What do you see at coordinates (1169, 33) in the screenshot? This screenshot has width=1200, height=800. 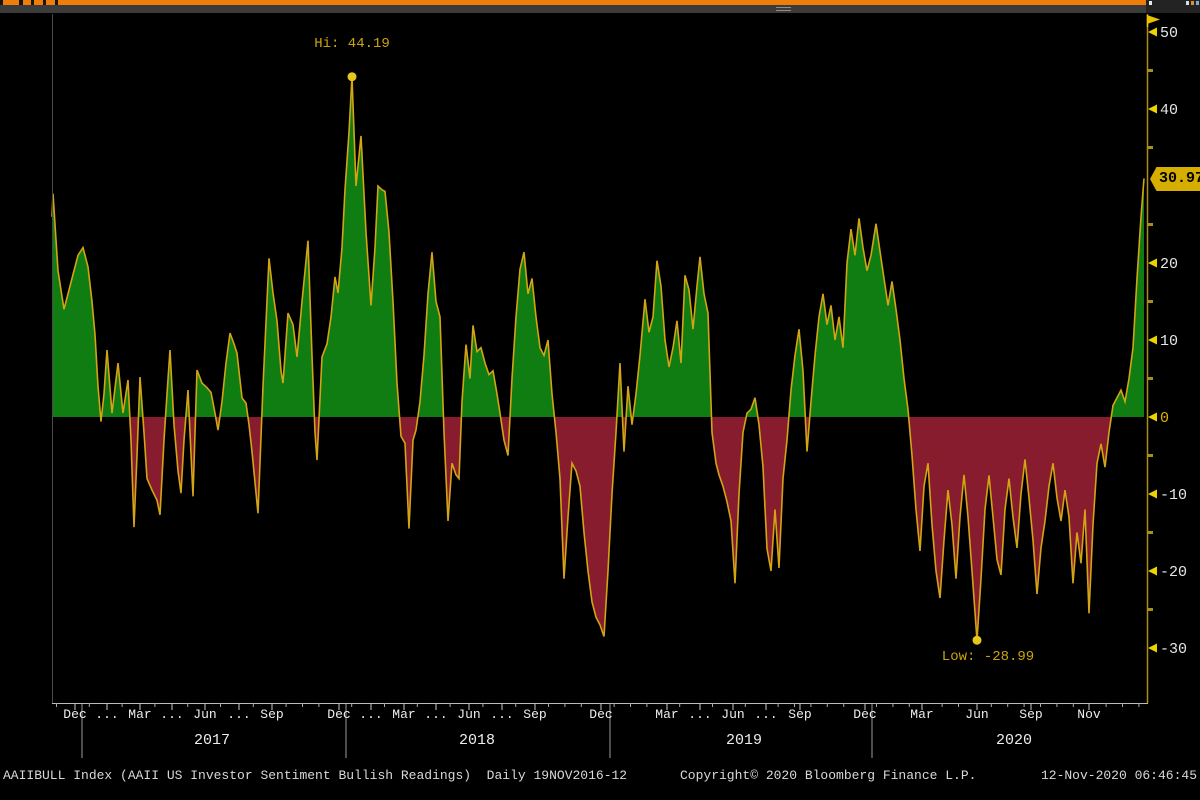 I see `y-tick-label: 50` at bounding box center [1169, 33].